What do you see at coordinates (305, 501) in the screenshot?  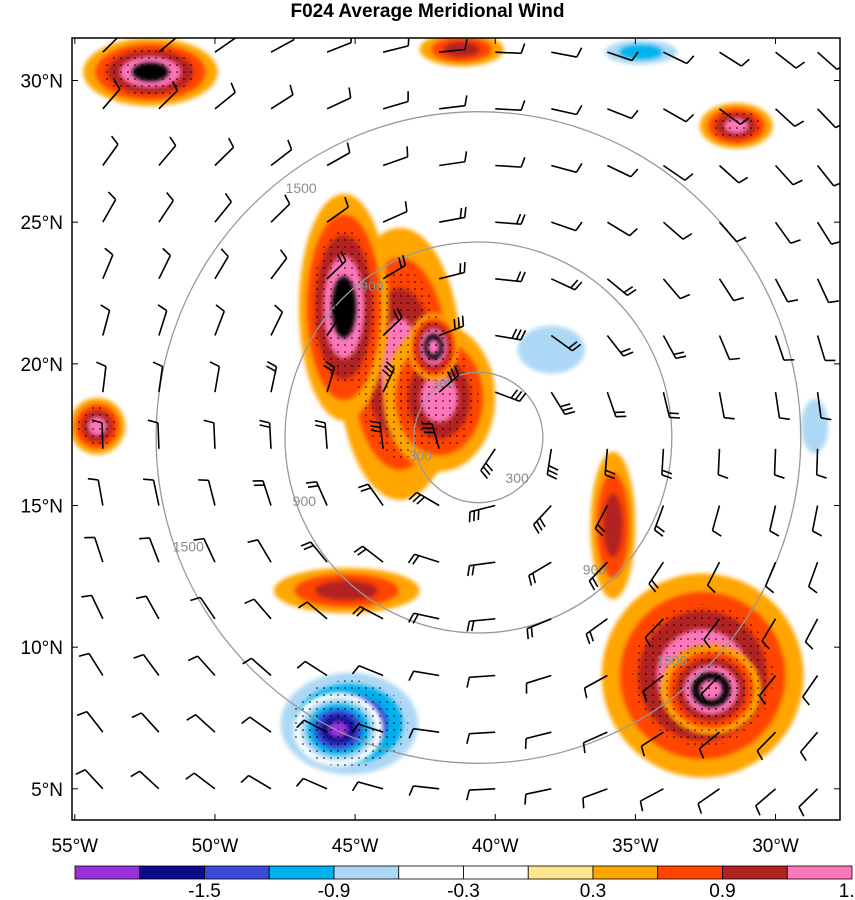 I see `contour-label-900-2: 900` at bounding box center [305, 501].